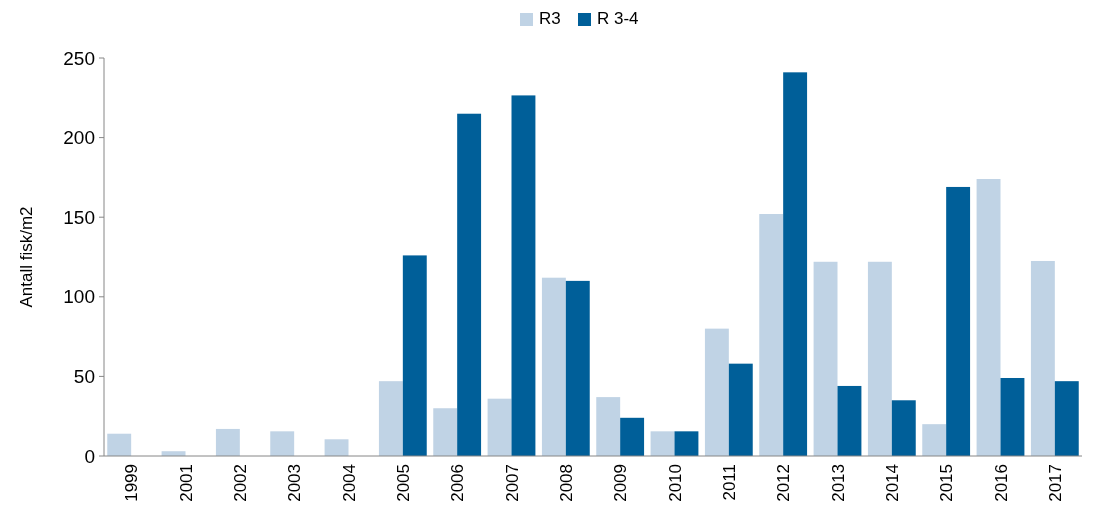  I want to click on x-tick-label: 2009, so click(621, 483).